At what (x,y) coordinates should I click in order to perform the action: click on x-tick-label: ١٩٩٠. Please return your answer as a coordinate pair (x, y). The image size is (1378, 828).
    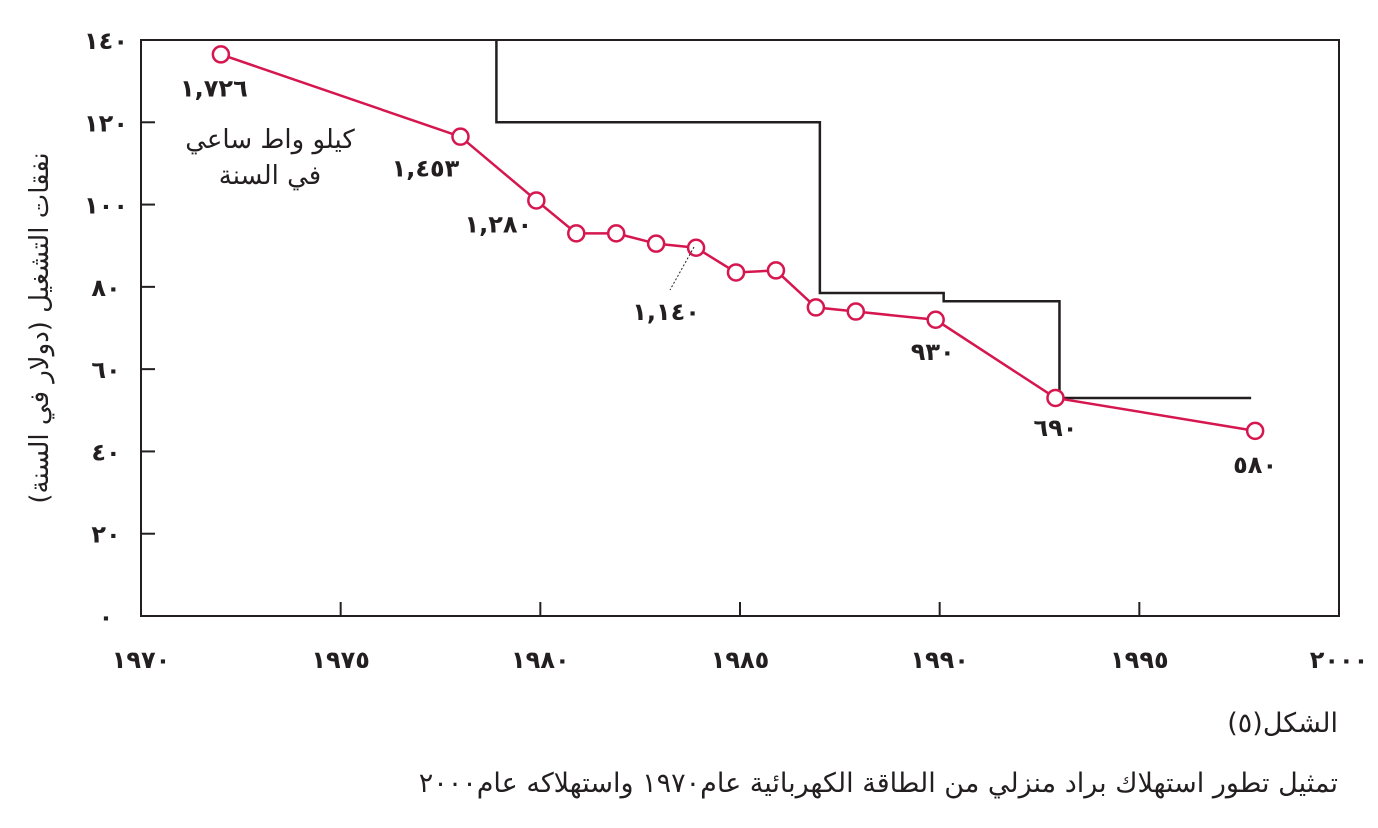
    Looking at the image, I should click on (939, 660).